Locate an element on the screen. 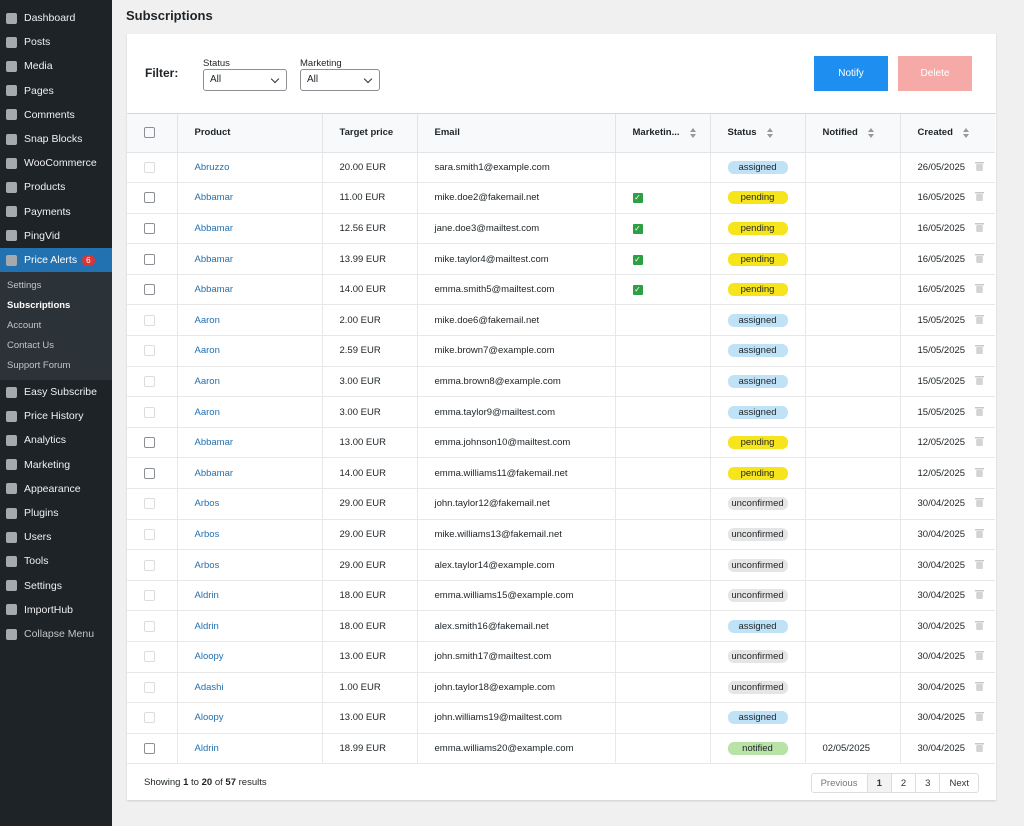 This screenshot has height=826, width=1024. menu-item: PingVid is located at coordinates (56, 236).